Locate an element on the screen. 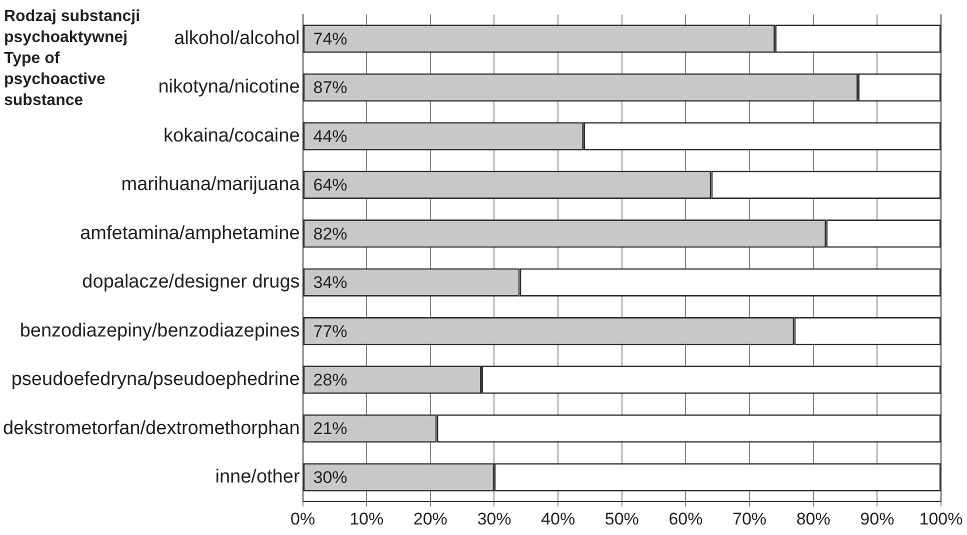 The height and width of the screenshot is (535, 967). x-tick-label: 50% is located at coordinates (621, 518).